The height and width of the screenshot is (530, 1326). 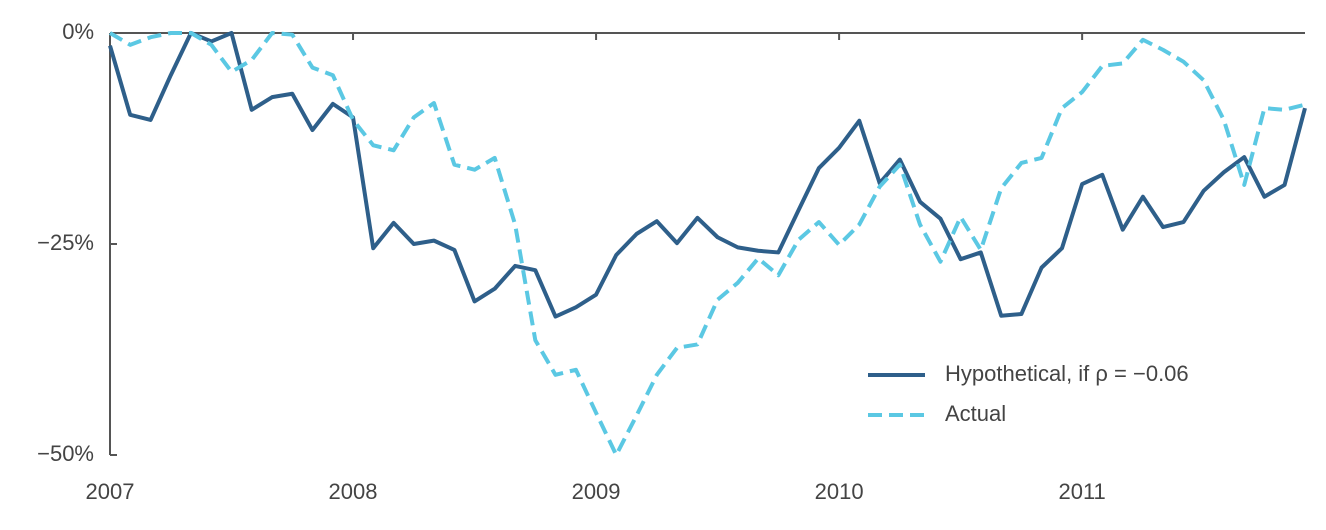 What do you see at coordinates (1081, 491) in the screenshot?
I see `x-tick-label: 2011` at bounding box center [1081, 491].